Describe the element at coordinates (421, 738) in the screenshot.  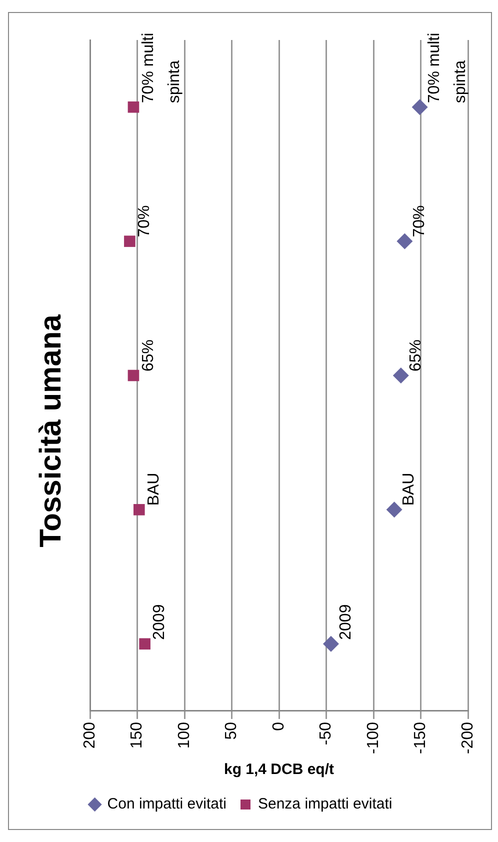
I see `x-tick-label: -150` at that location.